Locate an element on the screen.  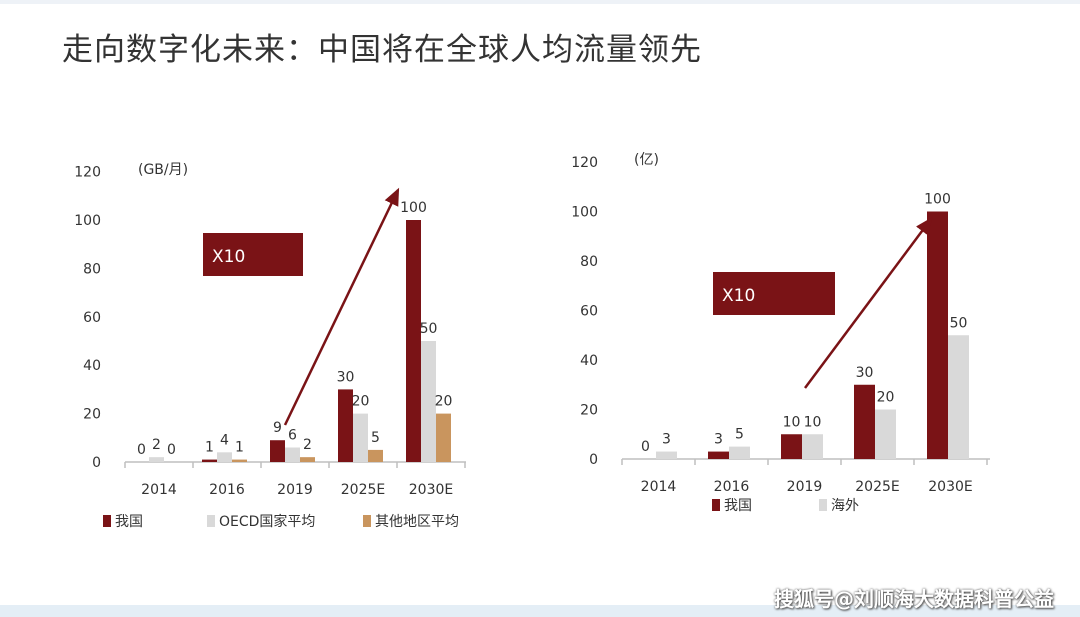
watermark: 搜狐号@刘顺海大数据科普公益 is located at coordinates (914, 599).